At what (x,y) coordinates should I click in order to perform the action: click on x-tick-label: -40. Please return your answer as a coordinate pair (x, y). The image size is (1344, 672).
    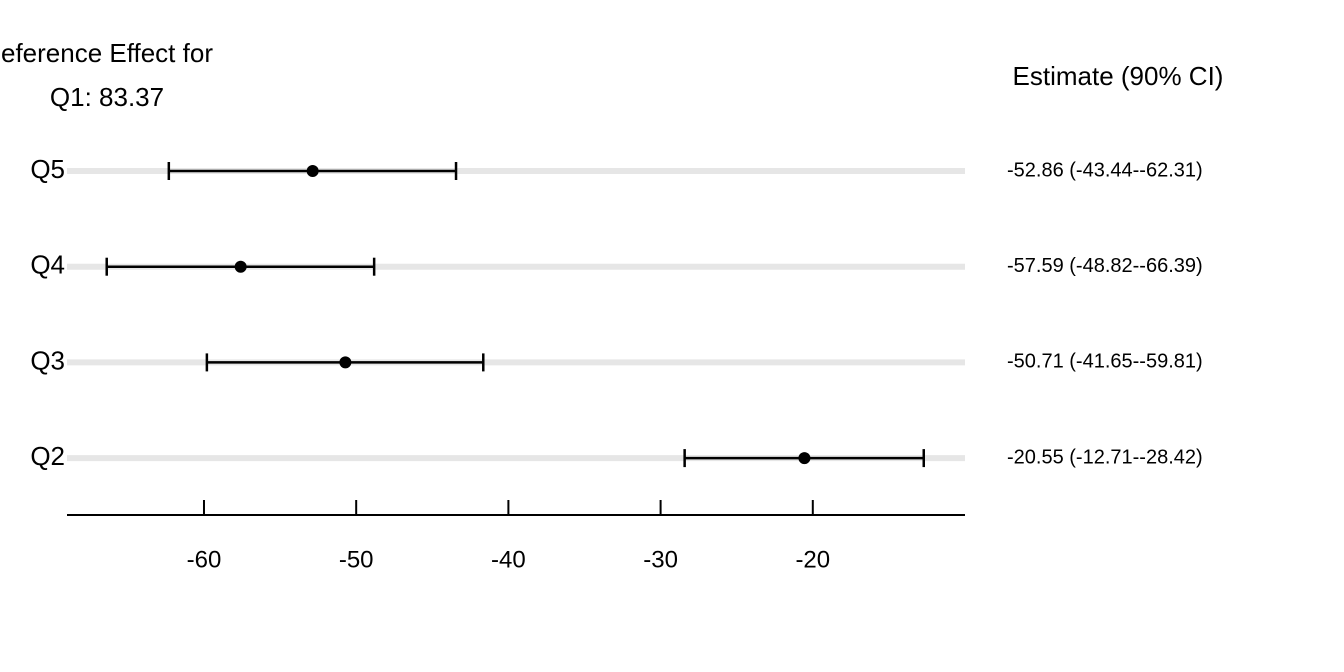
    Looking at the image, I should click on (508, 559).